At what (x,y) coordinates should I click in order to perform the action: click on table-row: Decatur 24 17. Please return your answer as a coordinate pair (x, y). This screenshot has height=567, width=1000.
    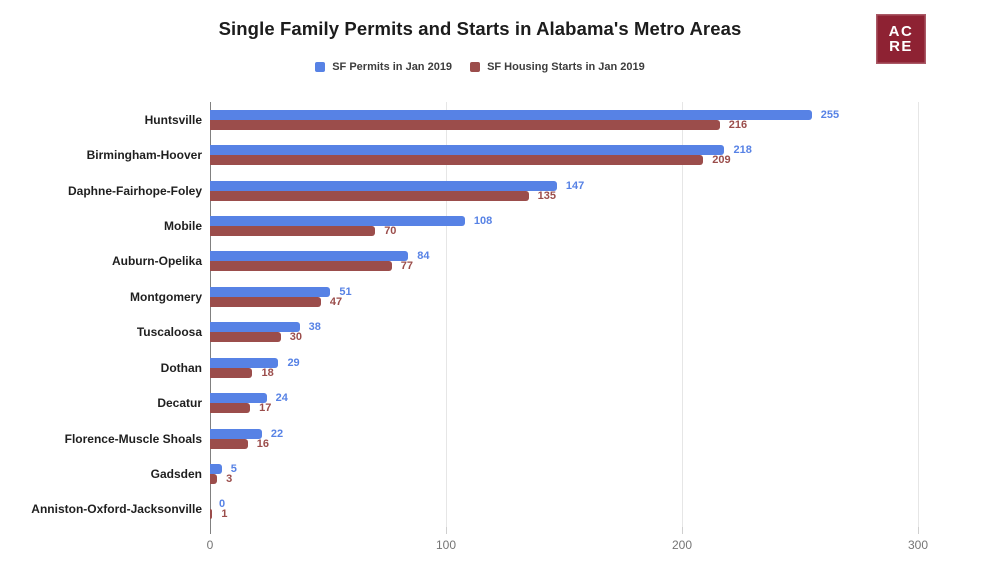
    Looking at the image, I should click on (480, 402).